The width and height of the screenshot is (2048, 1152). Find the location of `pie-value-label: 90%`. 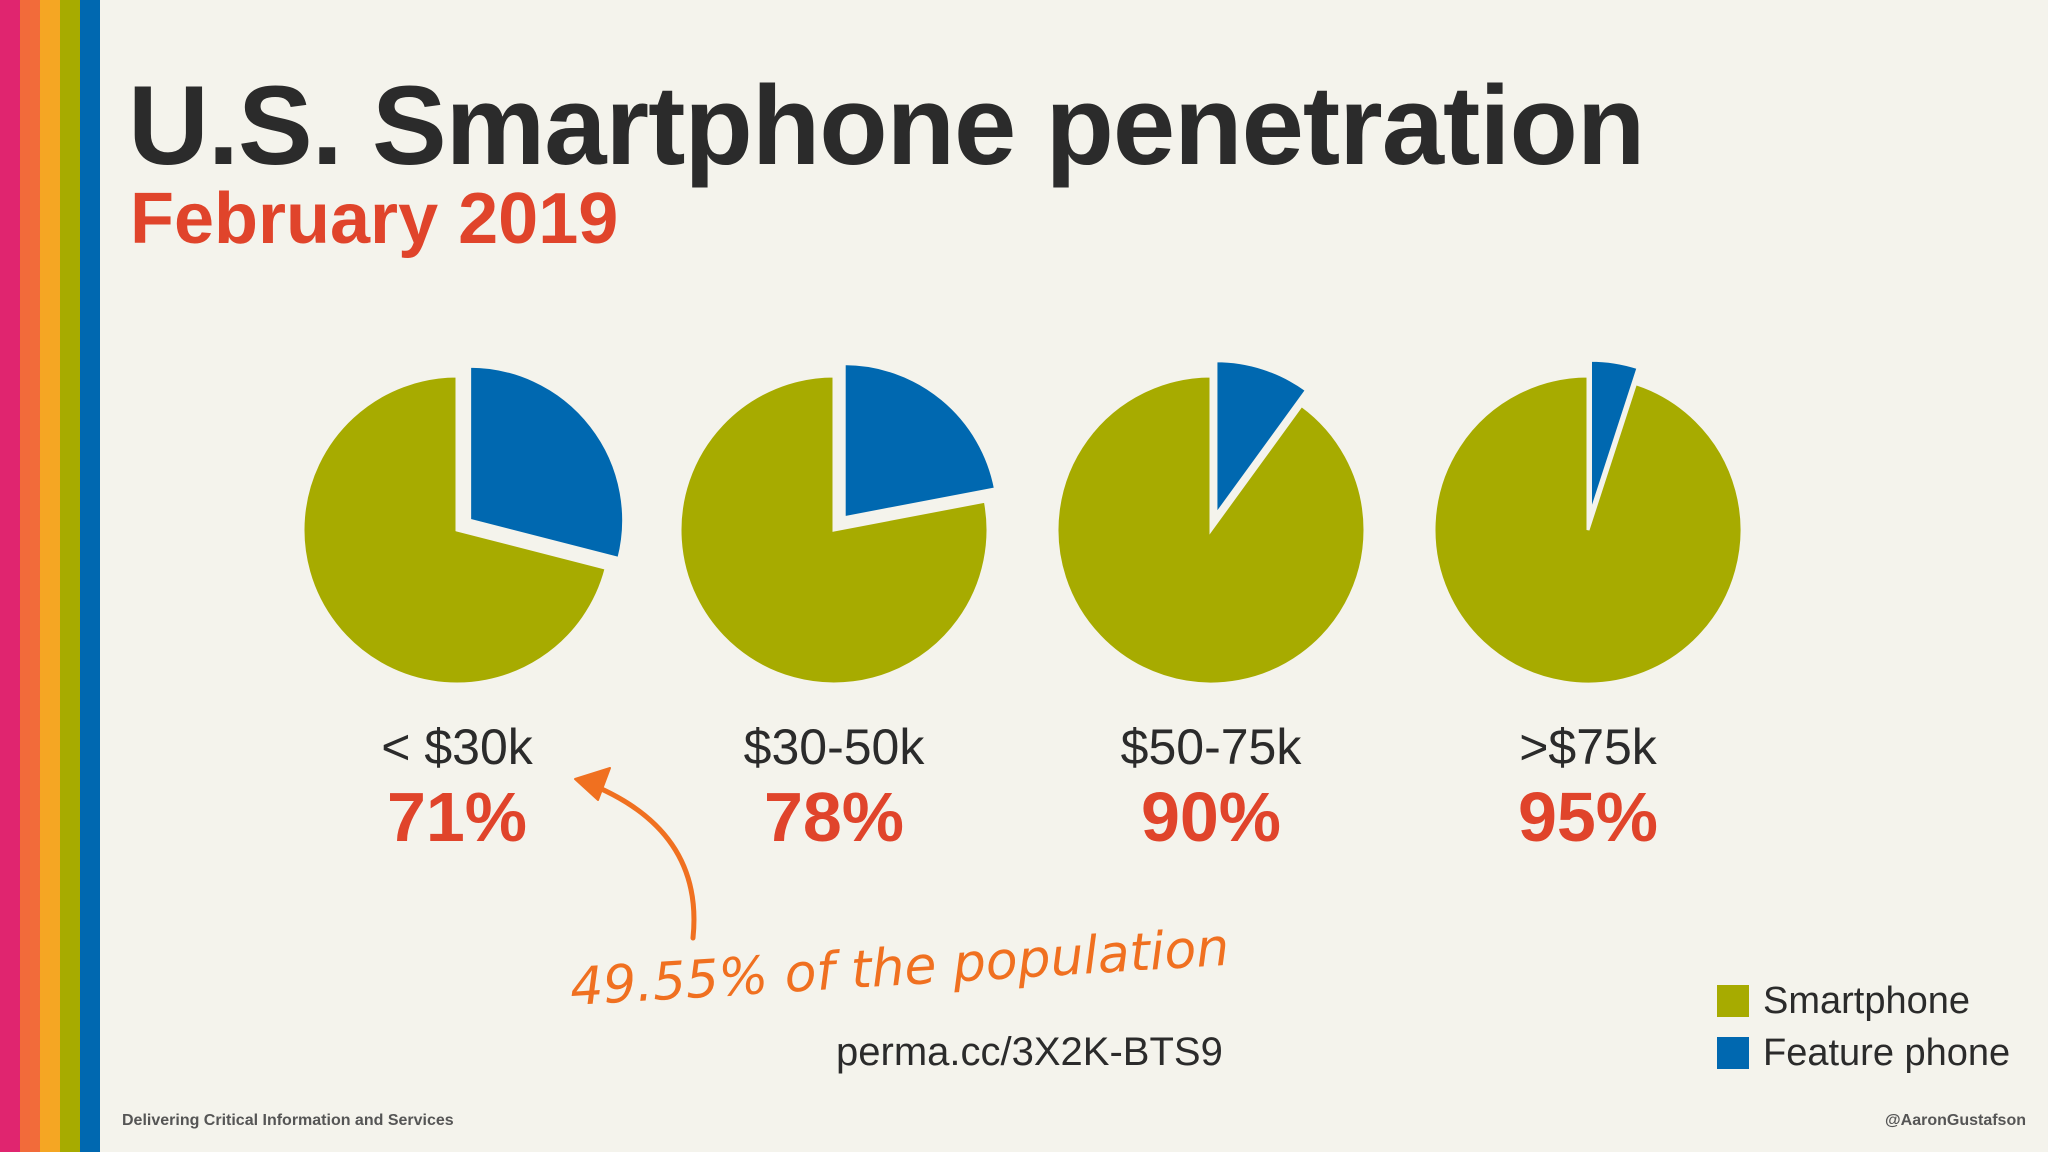

pie-value-label: 90% is located at coordinates (1211, 817).